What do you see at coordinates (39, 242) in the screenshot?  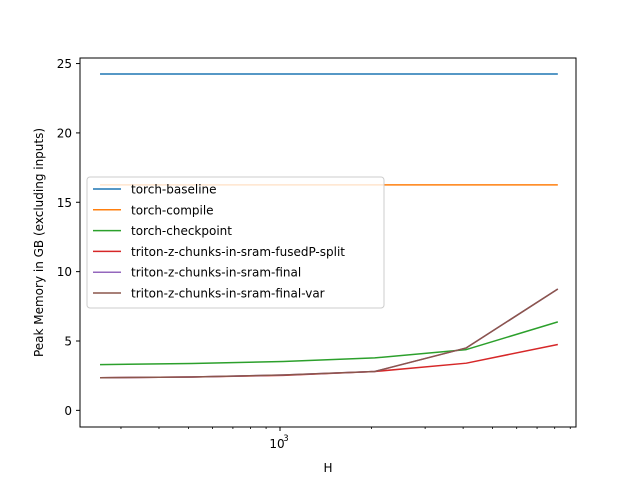 I see `y-axis-label: Peak Memory in GB (excluding inputs)` at bounding box center [39, 242].